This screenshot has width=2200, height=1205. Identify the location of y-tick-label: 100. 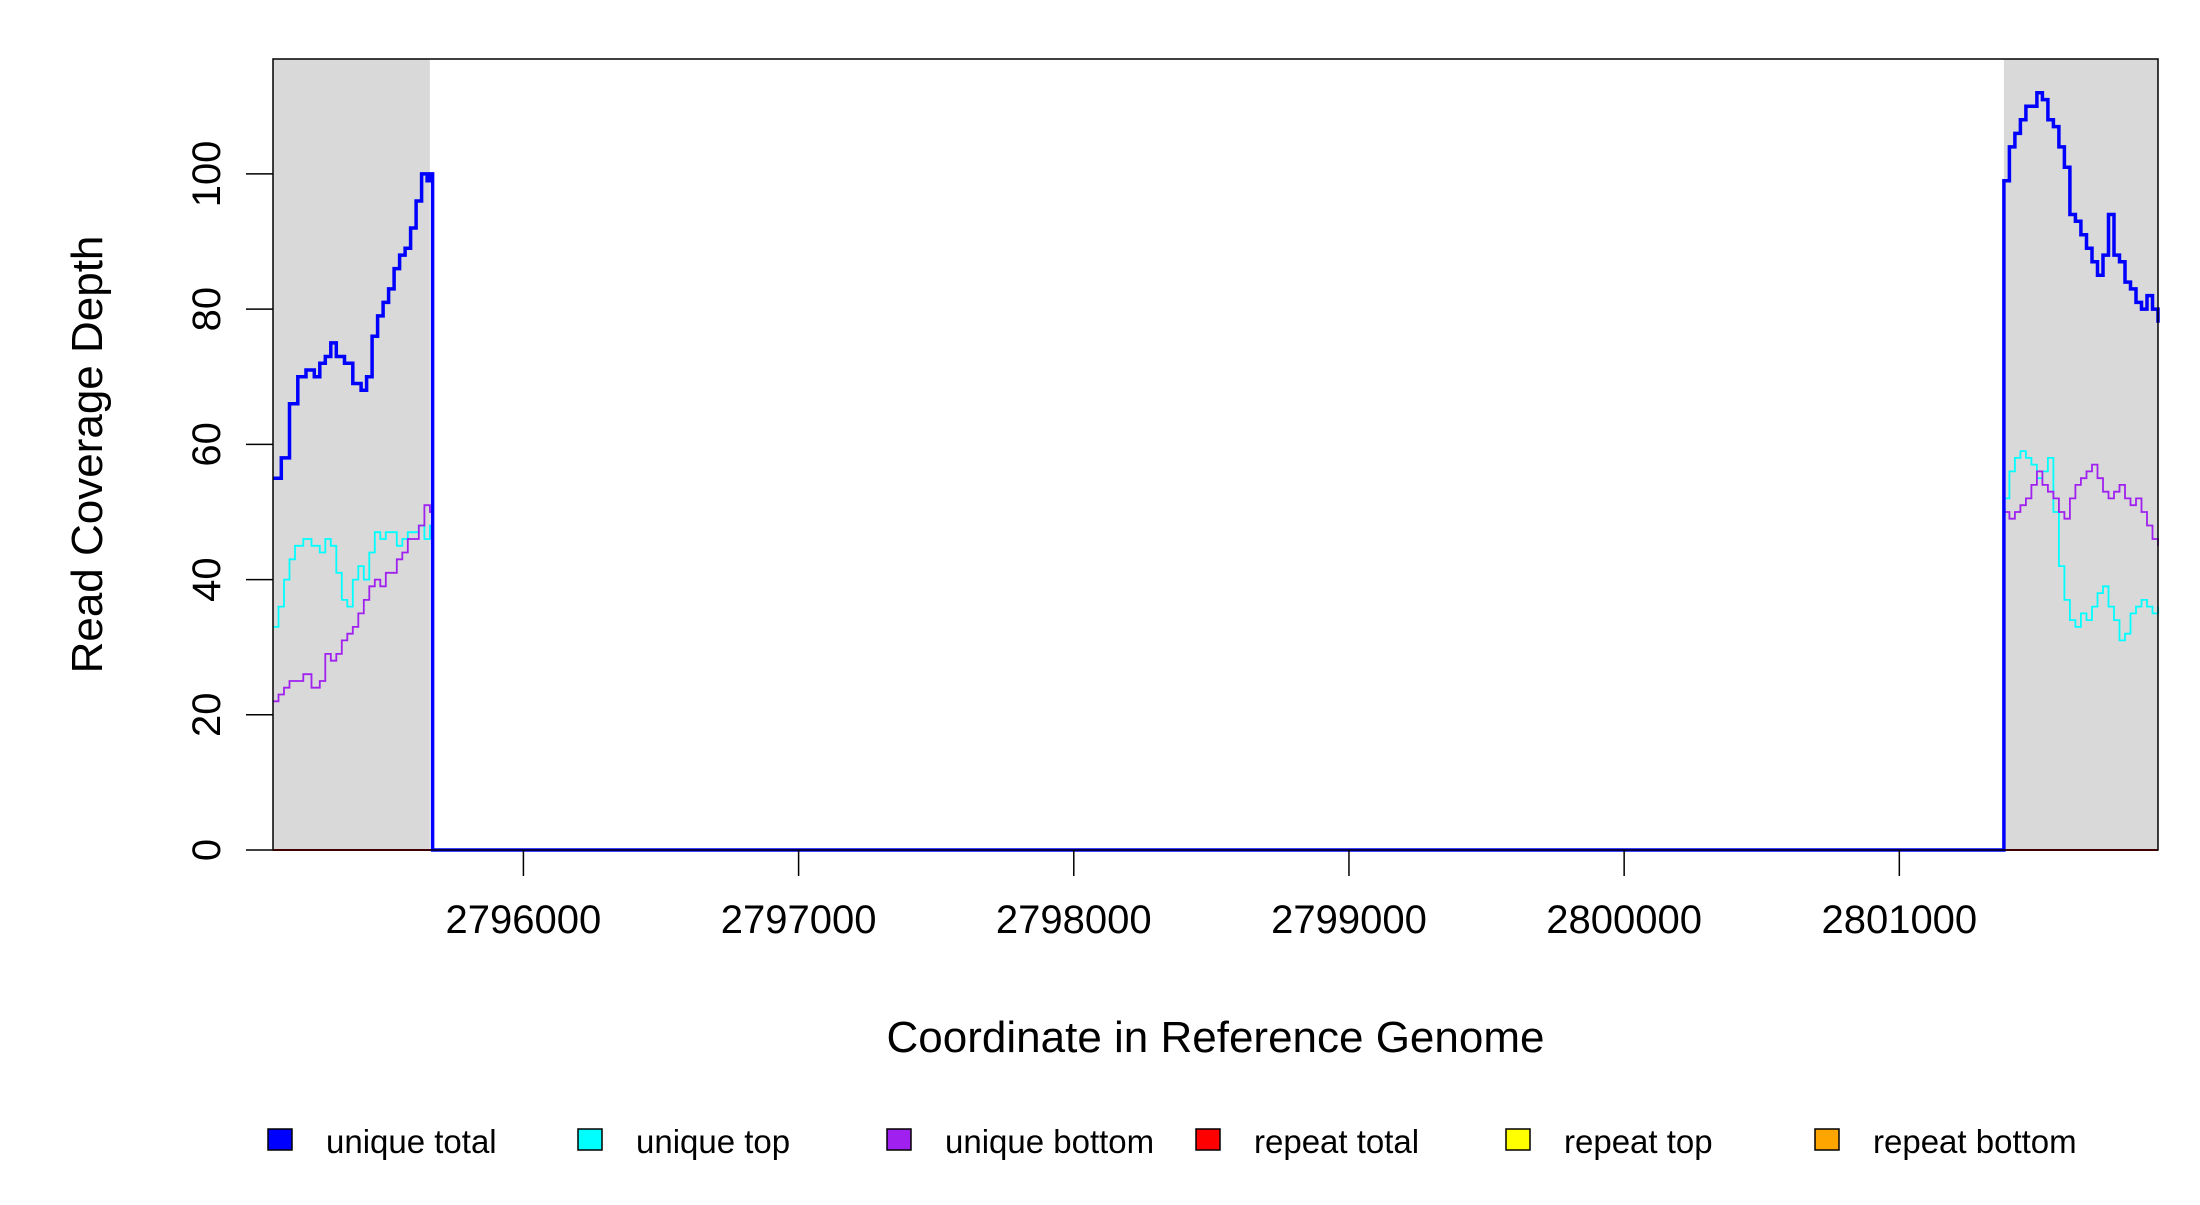
(207, 174).